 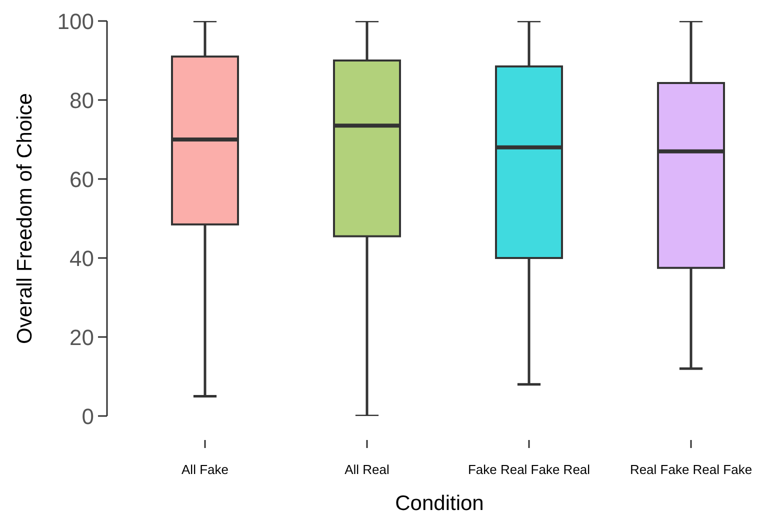 What do you see at coordinates (82, 337) in the screenshot?
I see `y-tick-label: 20` at bounding box center [82, 337].